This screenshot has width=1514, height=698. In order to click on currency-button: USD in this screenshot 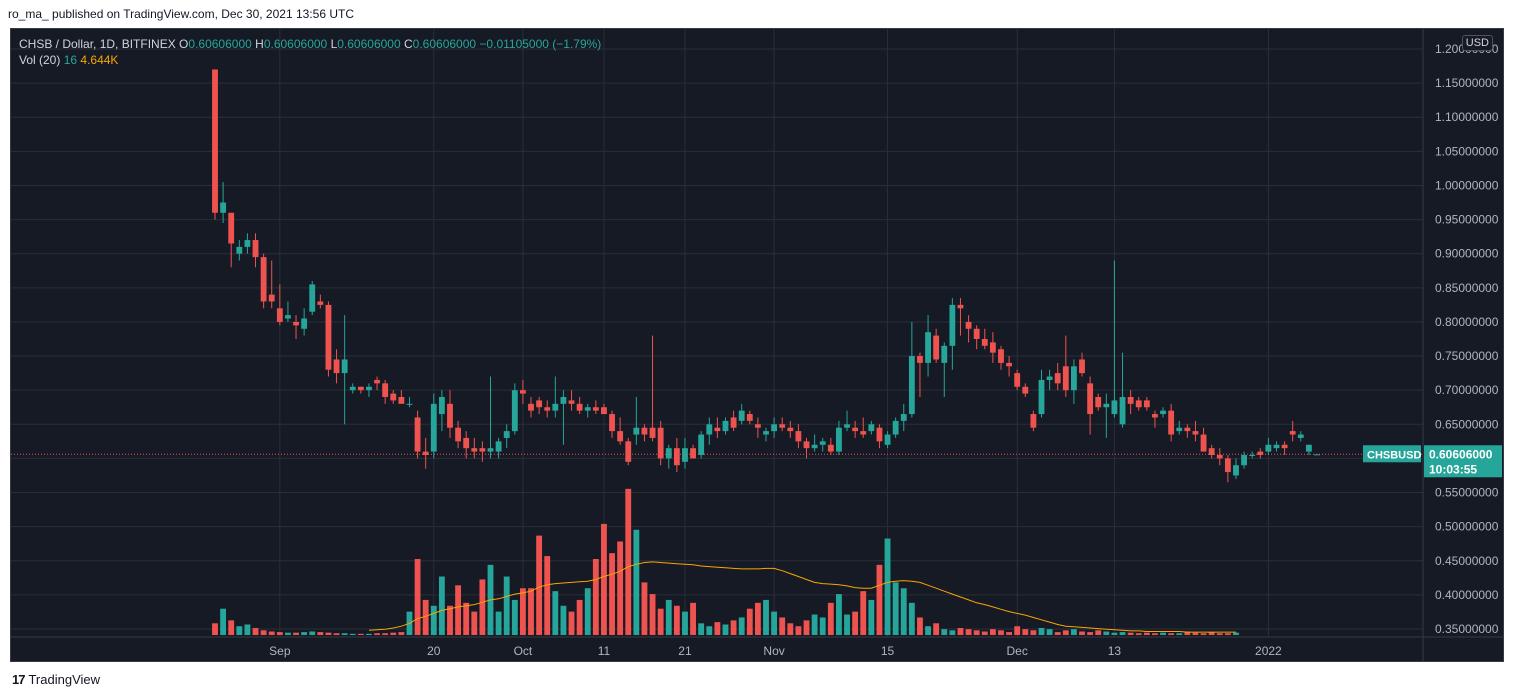, I will do `click(1477, 43)`.